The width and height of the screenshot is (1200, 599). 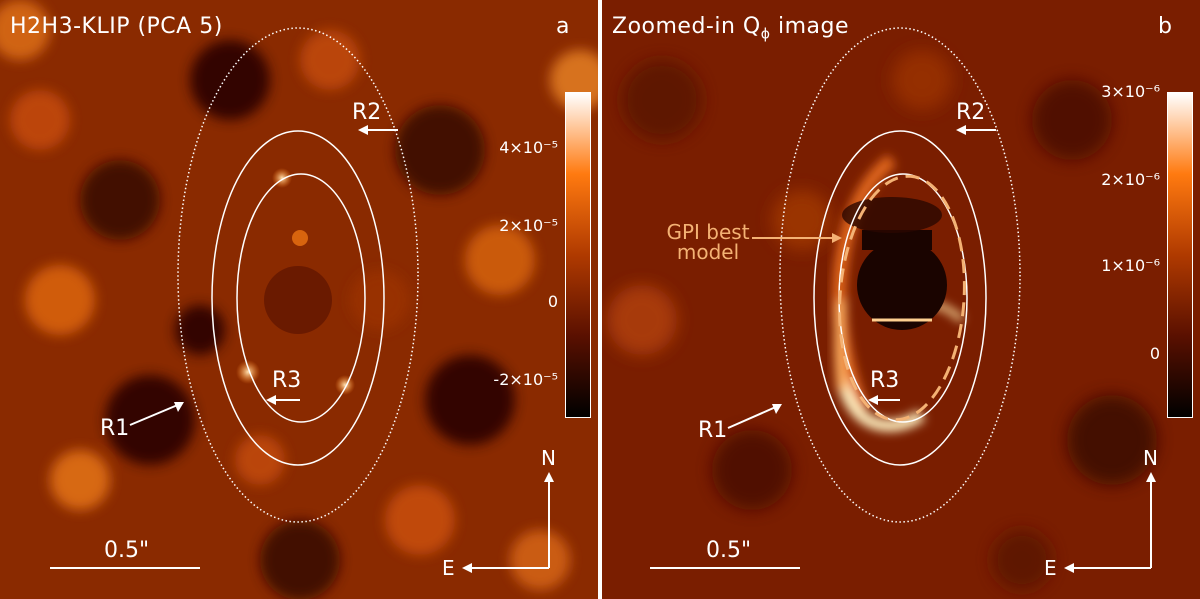 I want to click on colorbar-tick: 1×10⁻⁶, so click(x=1130, y=265).